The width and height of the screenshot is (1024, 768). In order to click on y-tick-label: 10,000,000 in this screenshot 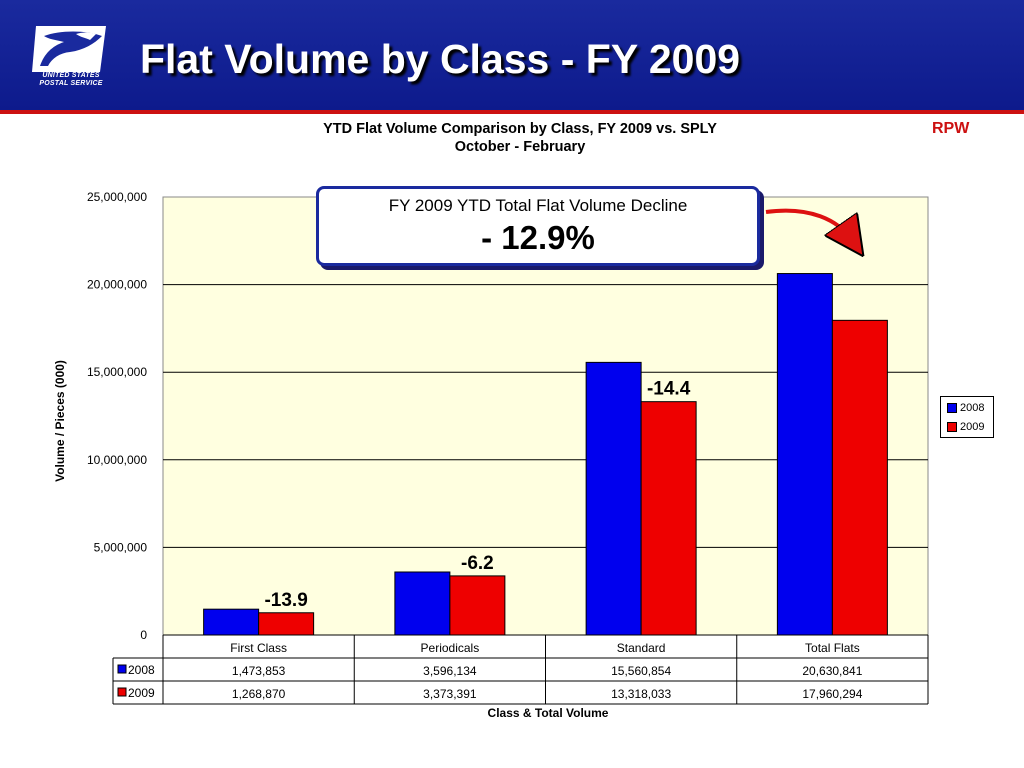, I will do `click(117, 460)`.